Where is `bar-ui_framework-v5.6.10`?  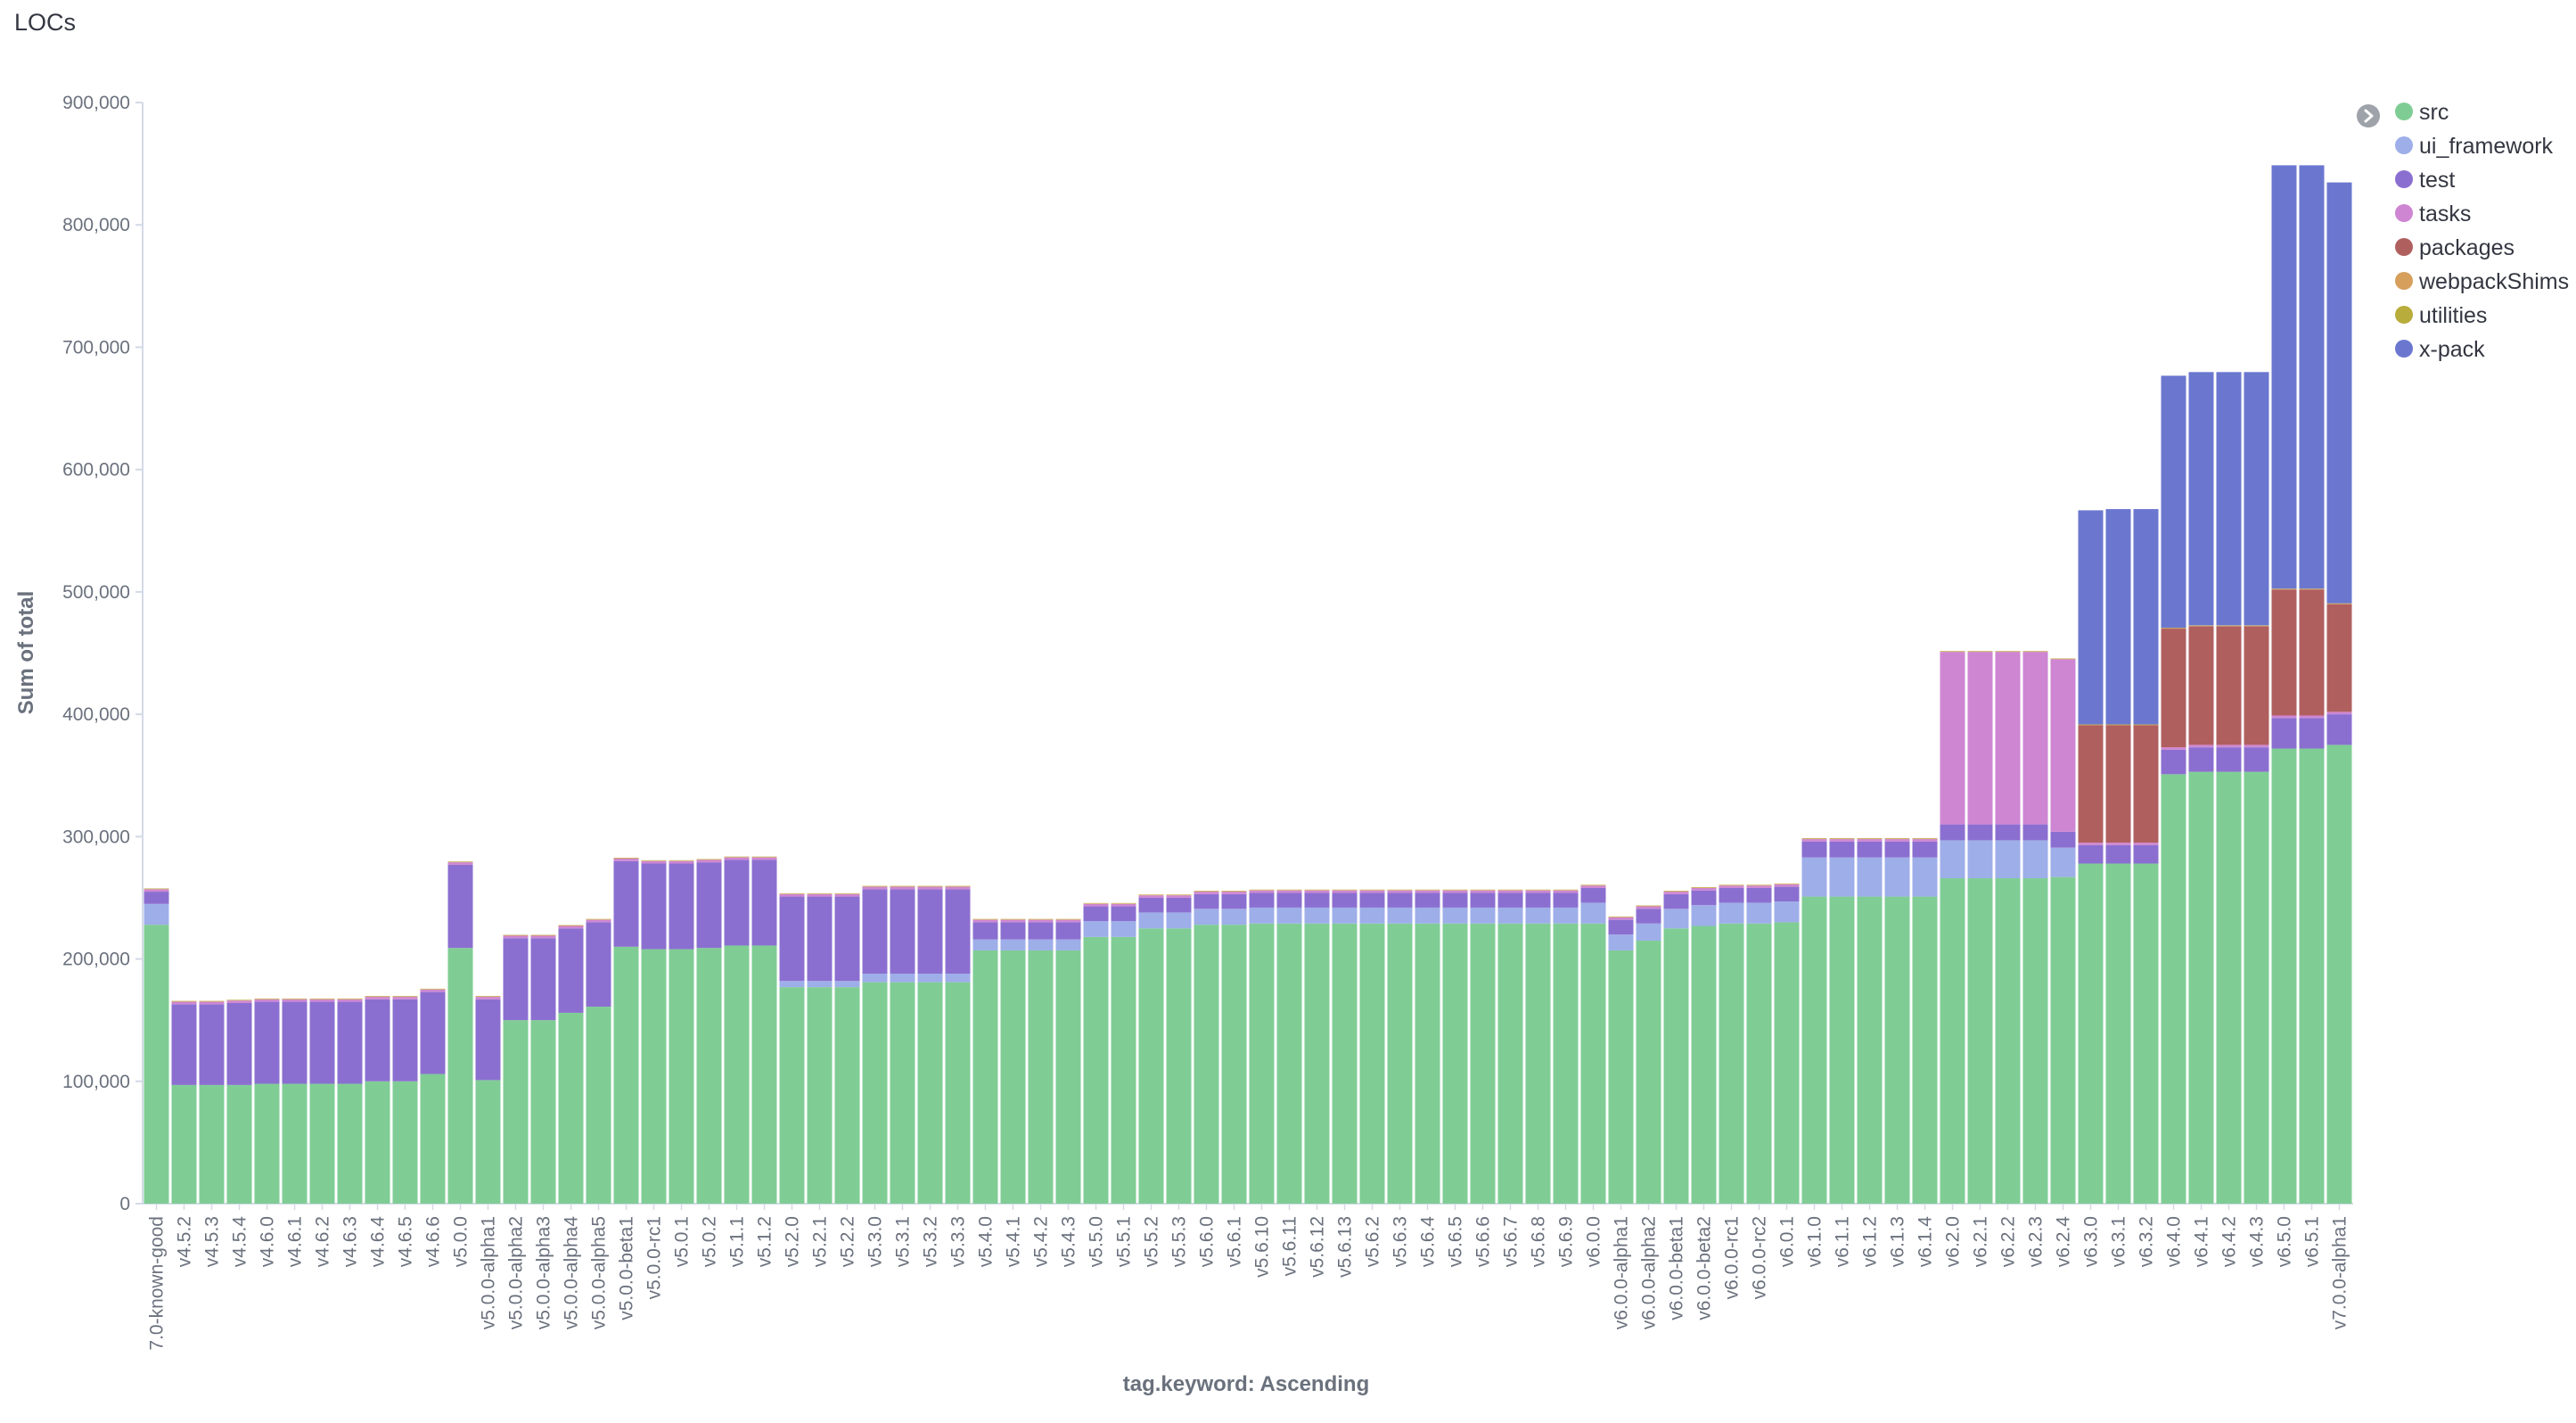
bar-ui_framework-v5.6.10 is located at coordinates (1262, 915).